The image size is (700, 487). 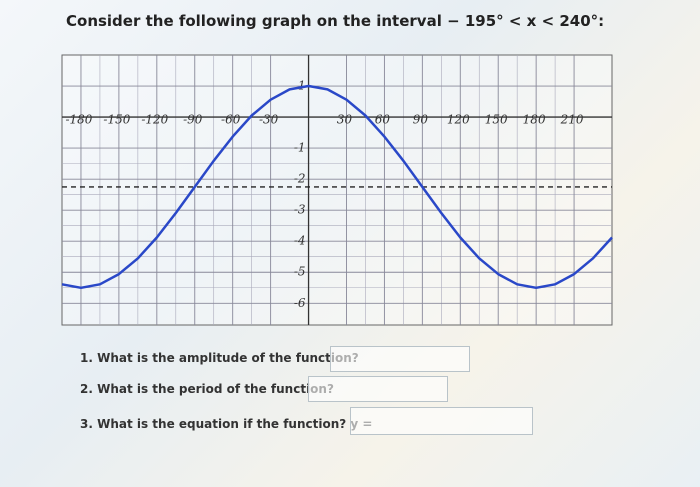 I want to click on x-tick-label: 60, so click(x=383, y=120).